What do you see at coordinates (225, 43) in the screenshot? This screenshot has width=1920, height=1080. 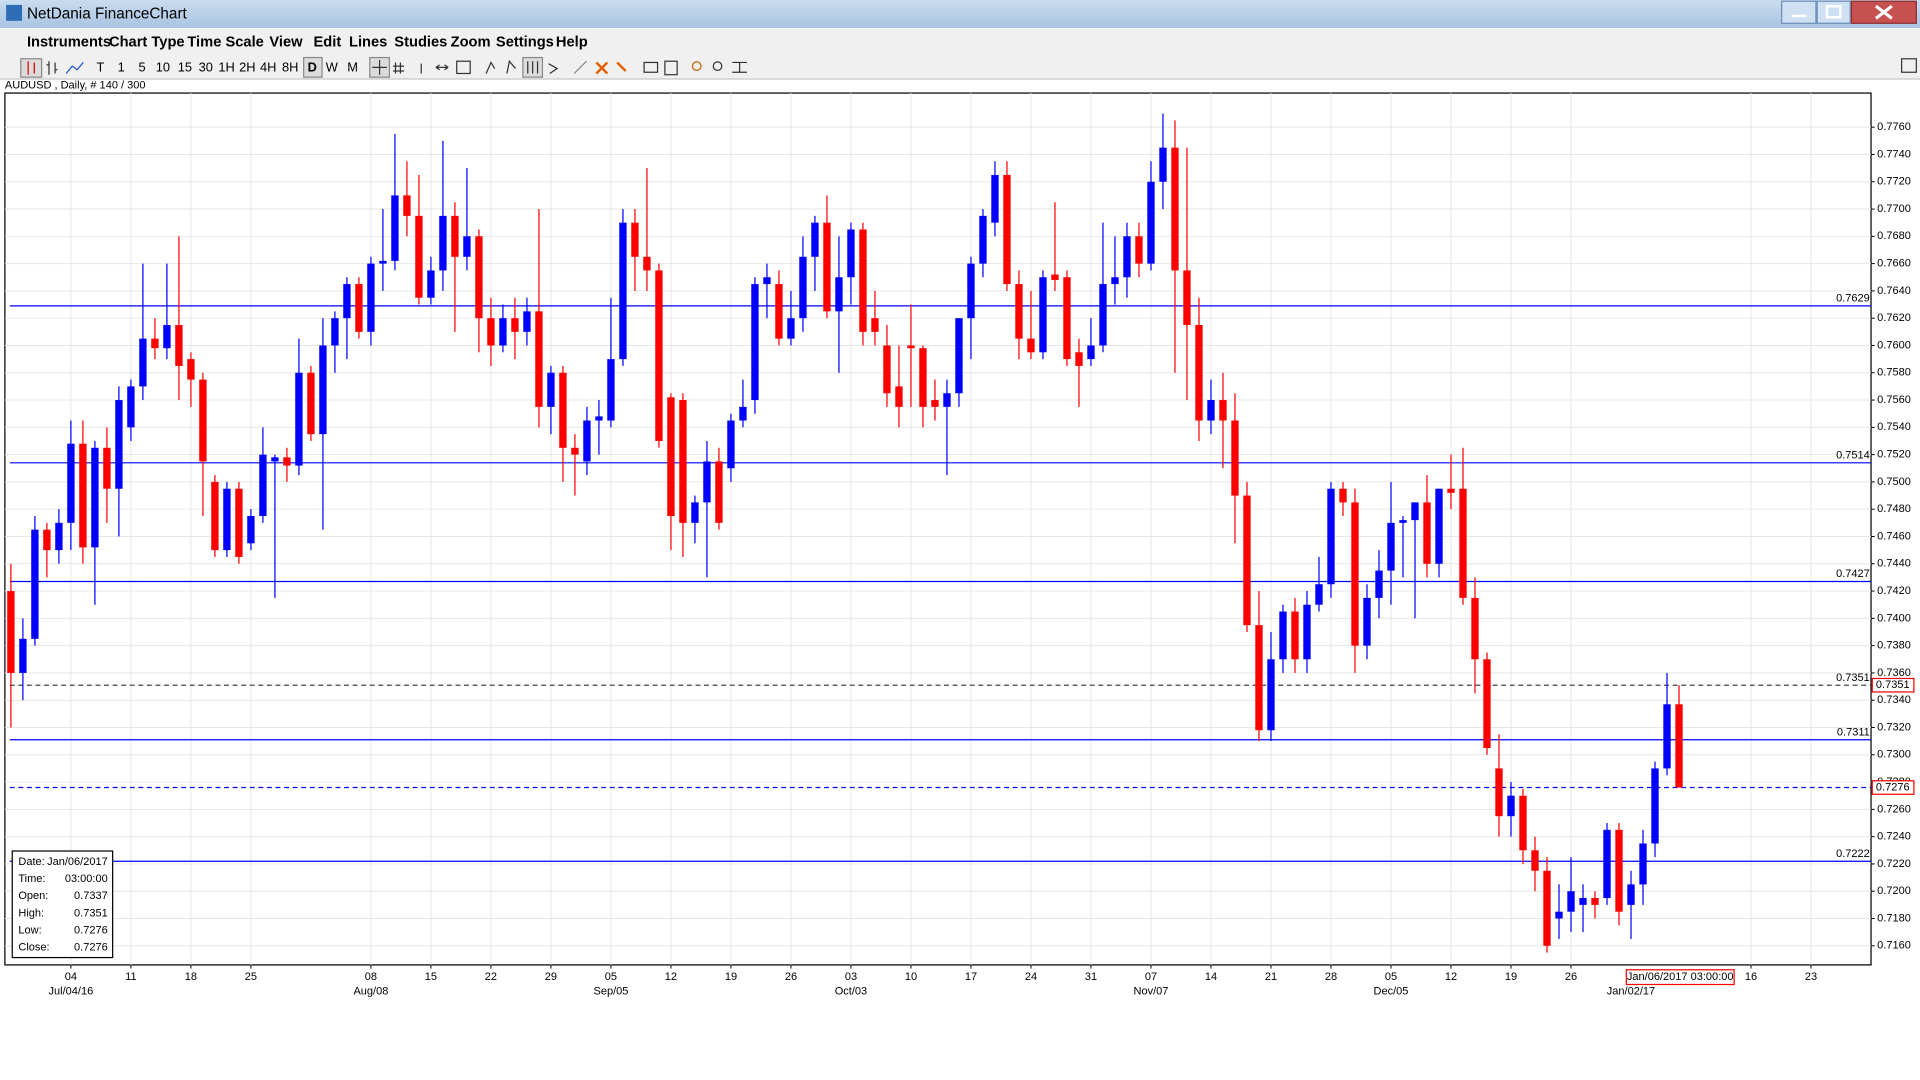 I see `menu-item: Time Scale` at bounding box center [225, 43].